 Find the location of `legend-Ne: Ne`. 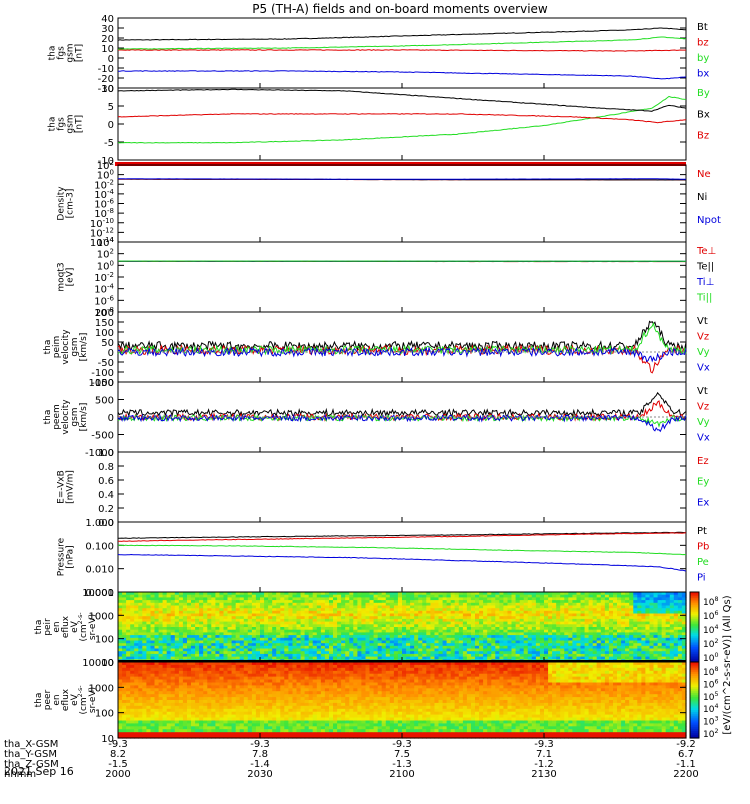

legend-Ne: Ne is located at coordinates (704, 174).